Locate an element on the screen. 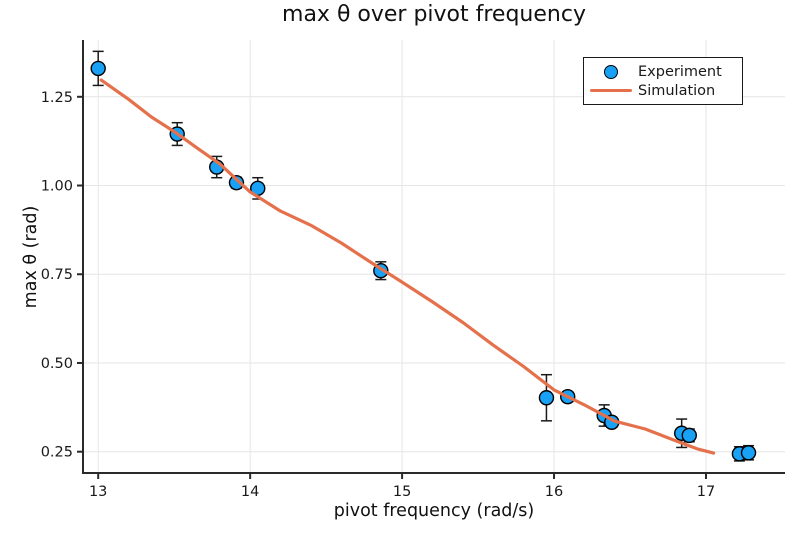  plot-title: max θ over pivot frequency is located at coordinates (434, 14).